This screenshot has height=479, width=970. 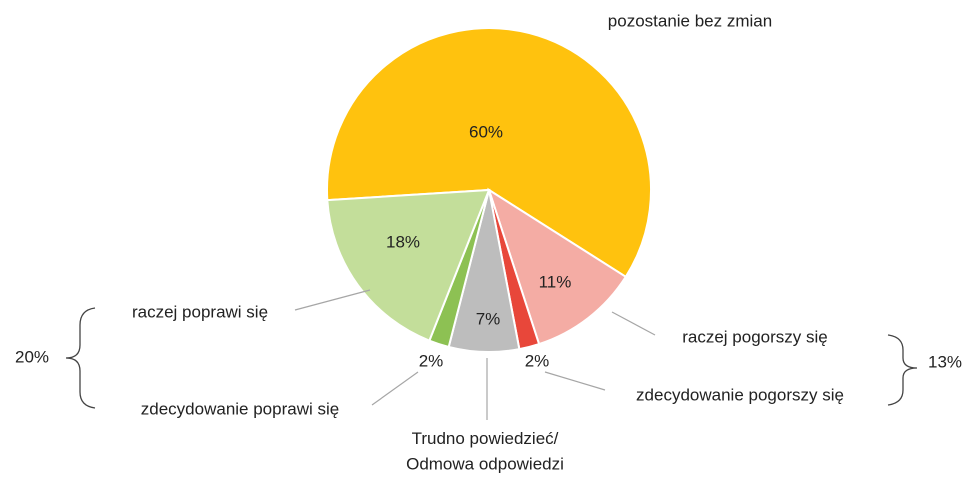 I want to click on group-label: 13%, so click(x=945, y=361).